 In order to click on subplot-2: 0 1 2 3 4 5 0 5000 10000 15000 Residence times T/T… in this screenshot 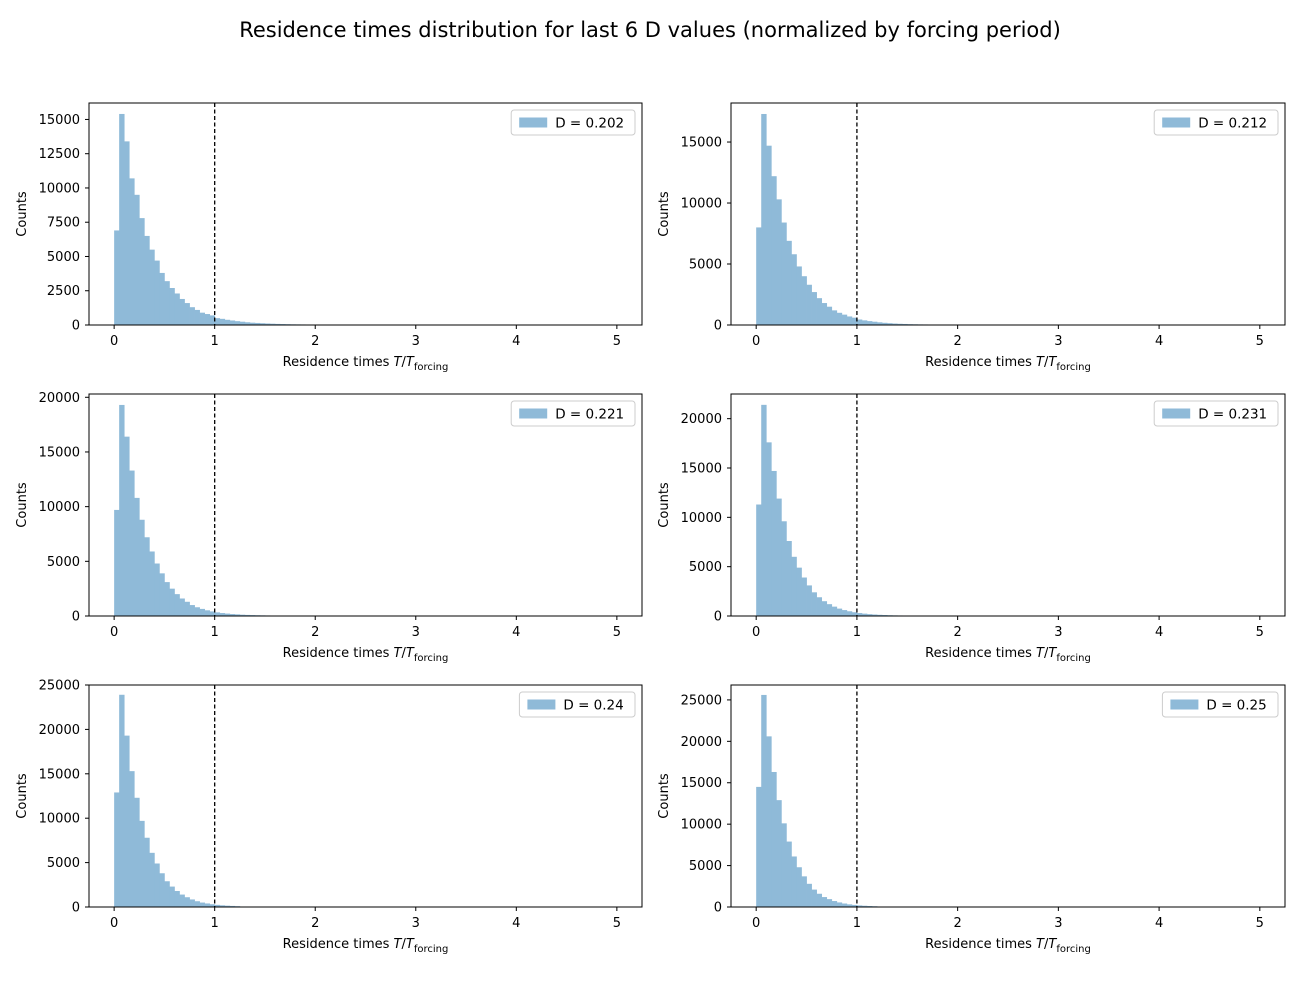, I will do `click(971, 237)`.